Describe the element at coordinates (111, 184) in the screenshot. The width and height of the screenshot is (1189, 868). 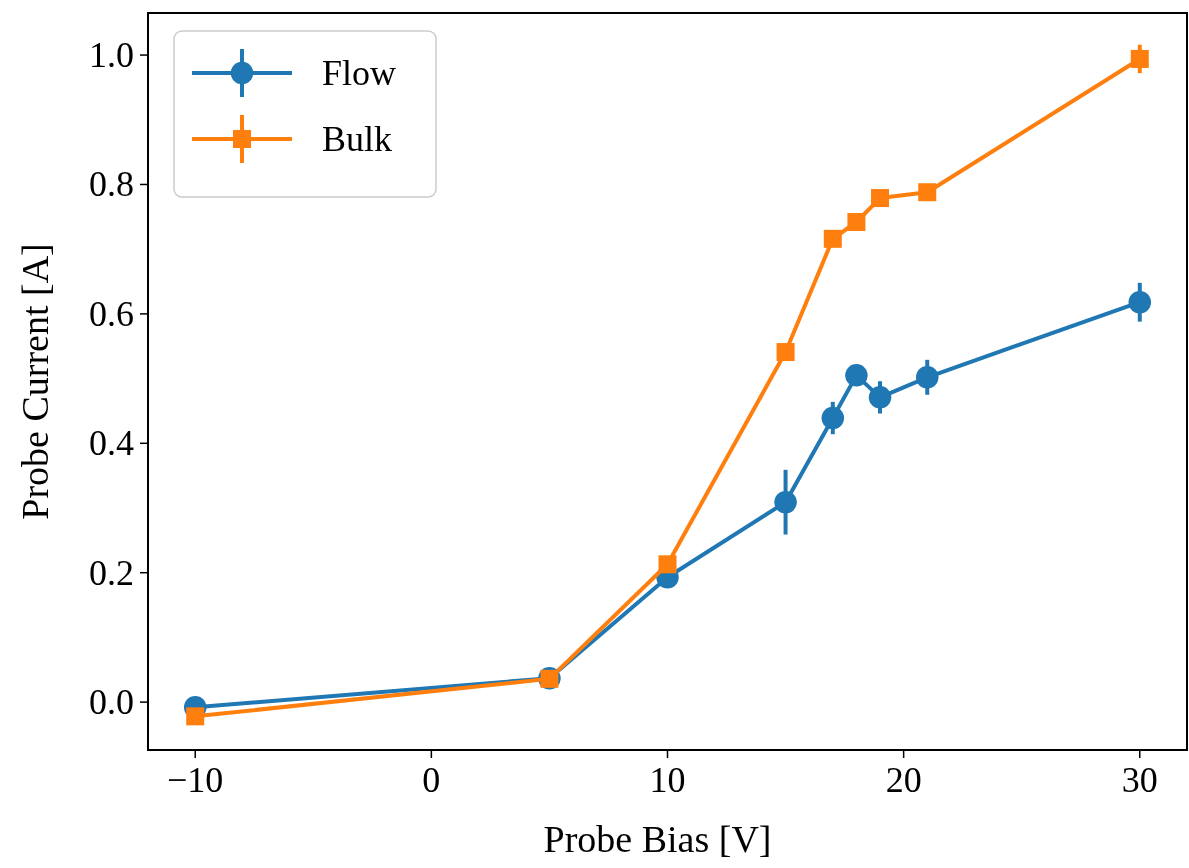
I see `y-tick-label: 0.8` at that location.